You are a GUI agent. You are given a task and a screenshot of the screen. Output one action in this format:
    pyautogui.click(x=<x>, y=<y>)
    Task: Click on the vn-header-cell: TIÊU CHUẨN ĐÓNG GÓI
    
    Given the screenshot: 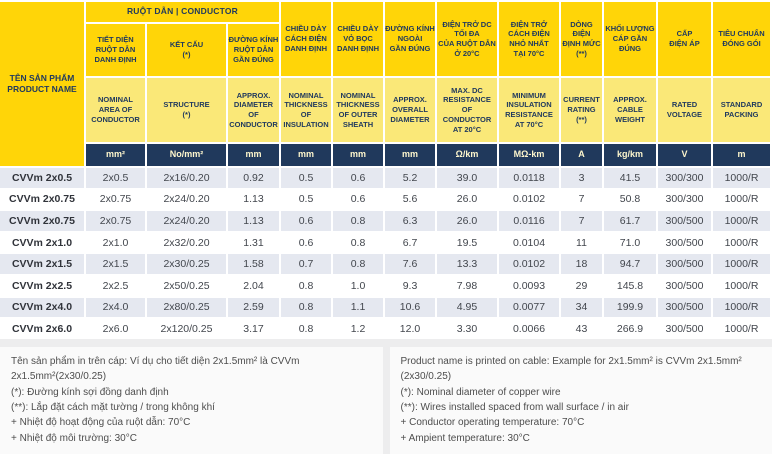 What is the action you would take?
    pyautogui.click(x=741, y=39)
    